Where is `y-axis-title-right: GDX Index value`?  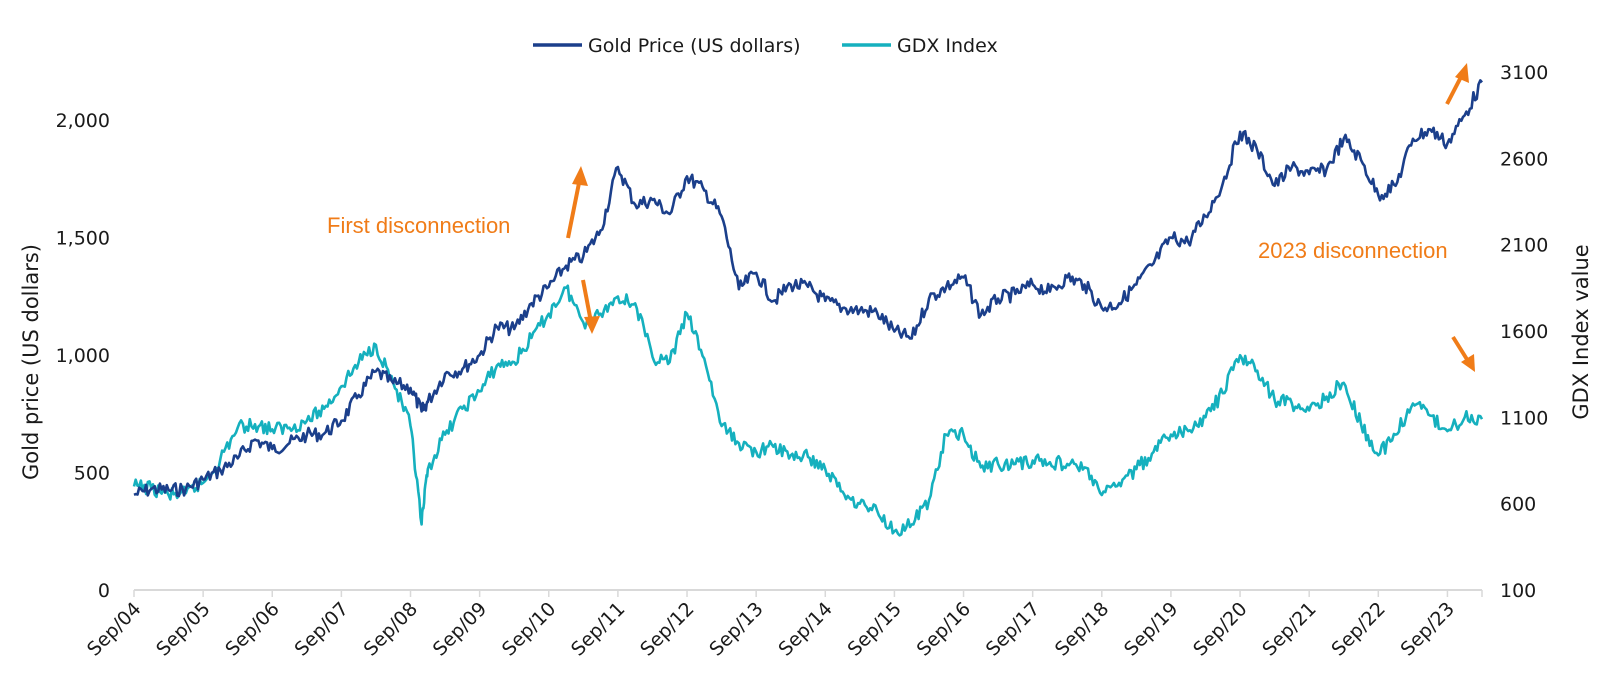 y-axis-title-right: GDX Index value is located at coordinates (1581, 331).